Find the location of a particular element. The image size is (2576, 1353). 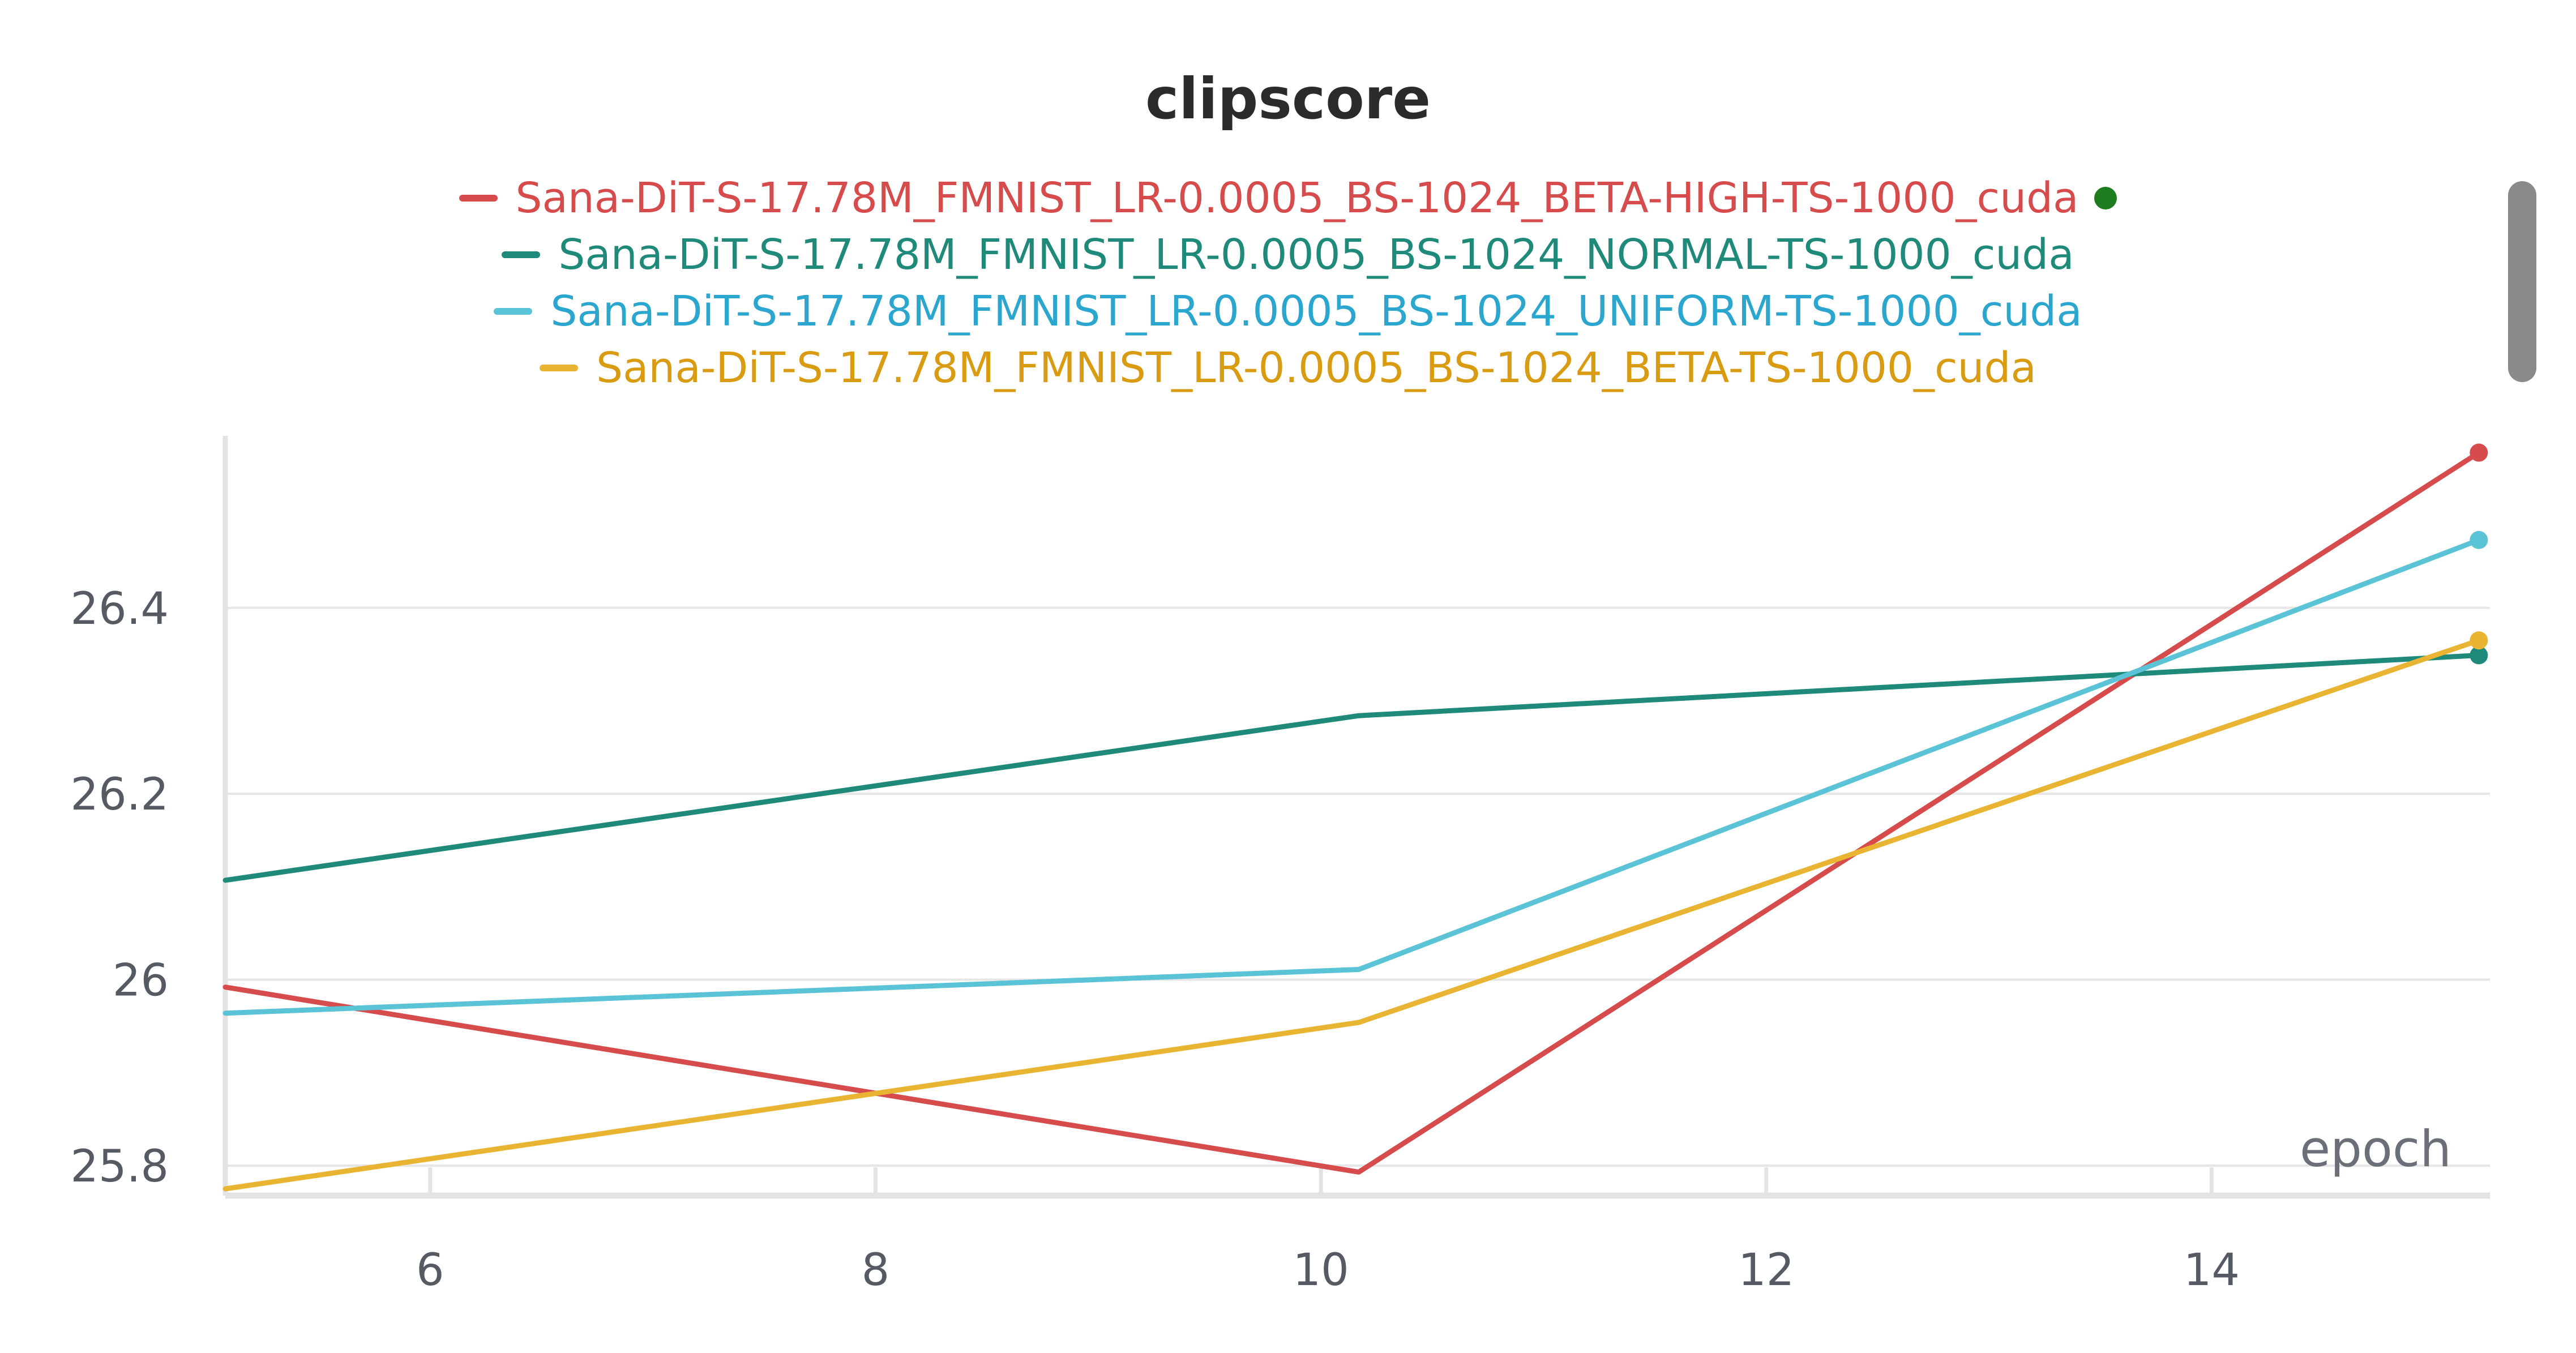

series-line is located at coordinates (1351, 768).